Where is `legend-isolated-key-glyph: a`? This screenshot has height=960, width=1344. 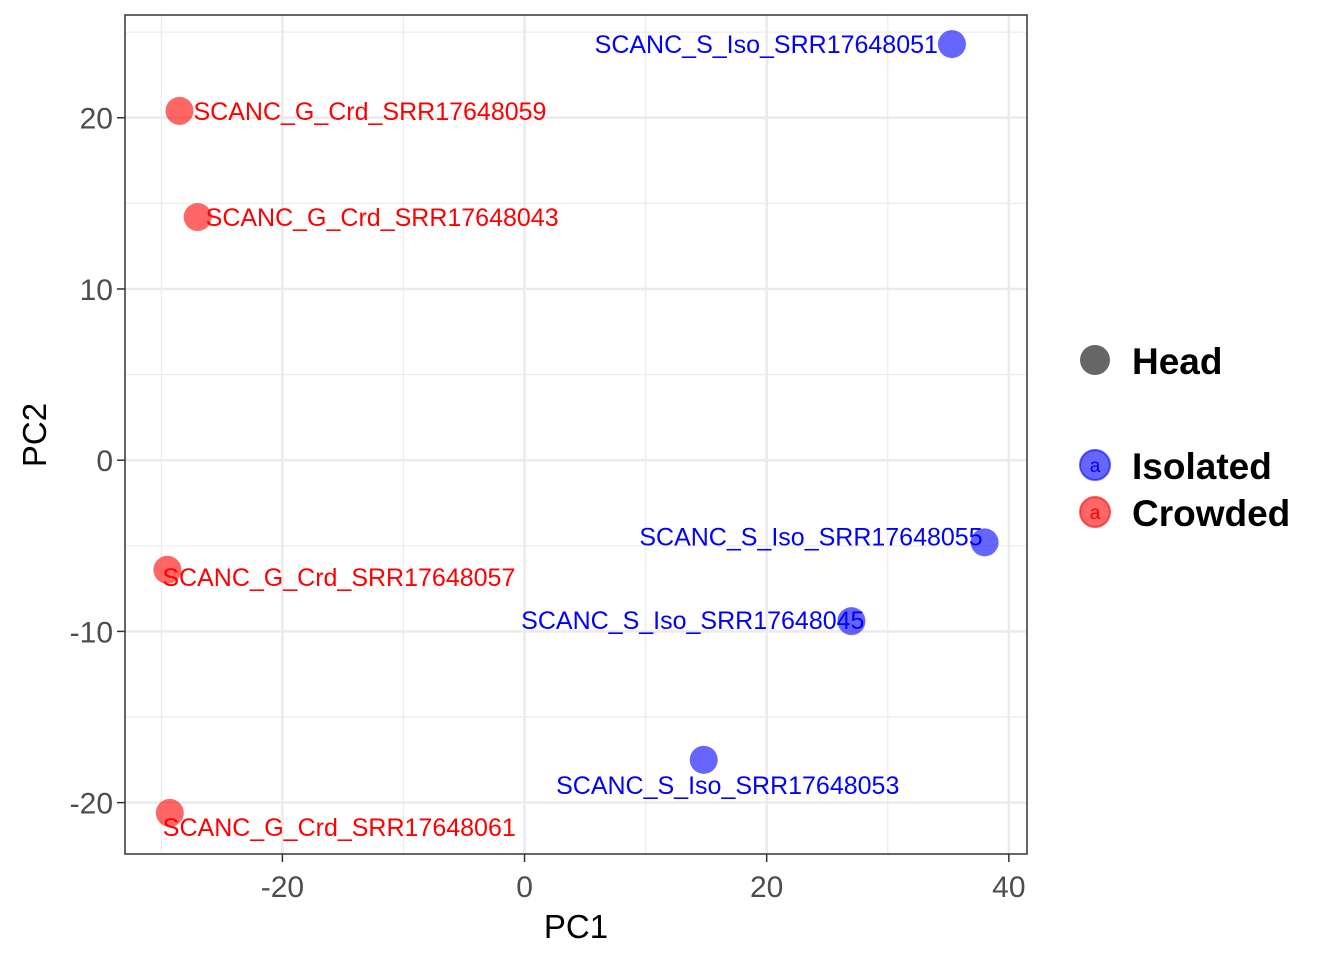 legend-isolated-key-glyph: a is located at coordinates (1095, 466).